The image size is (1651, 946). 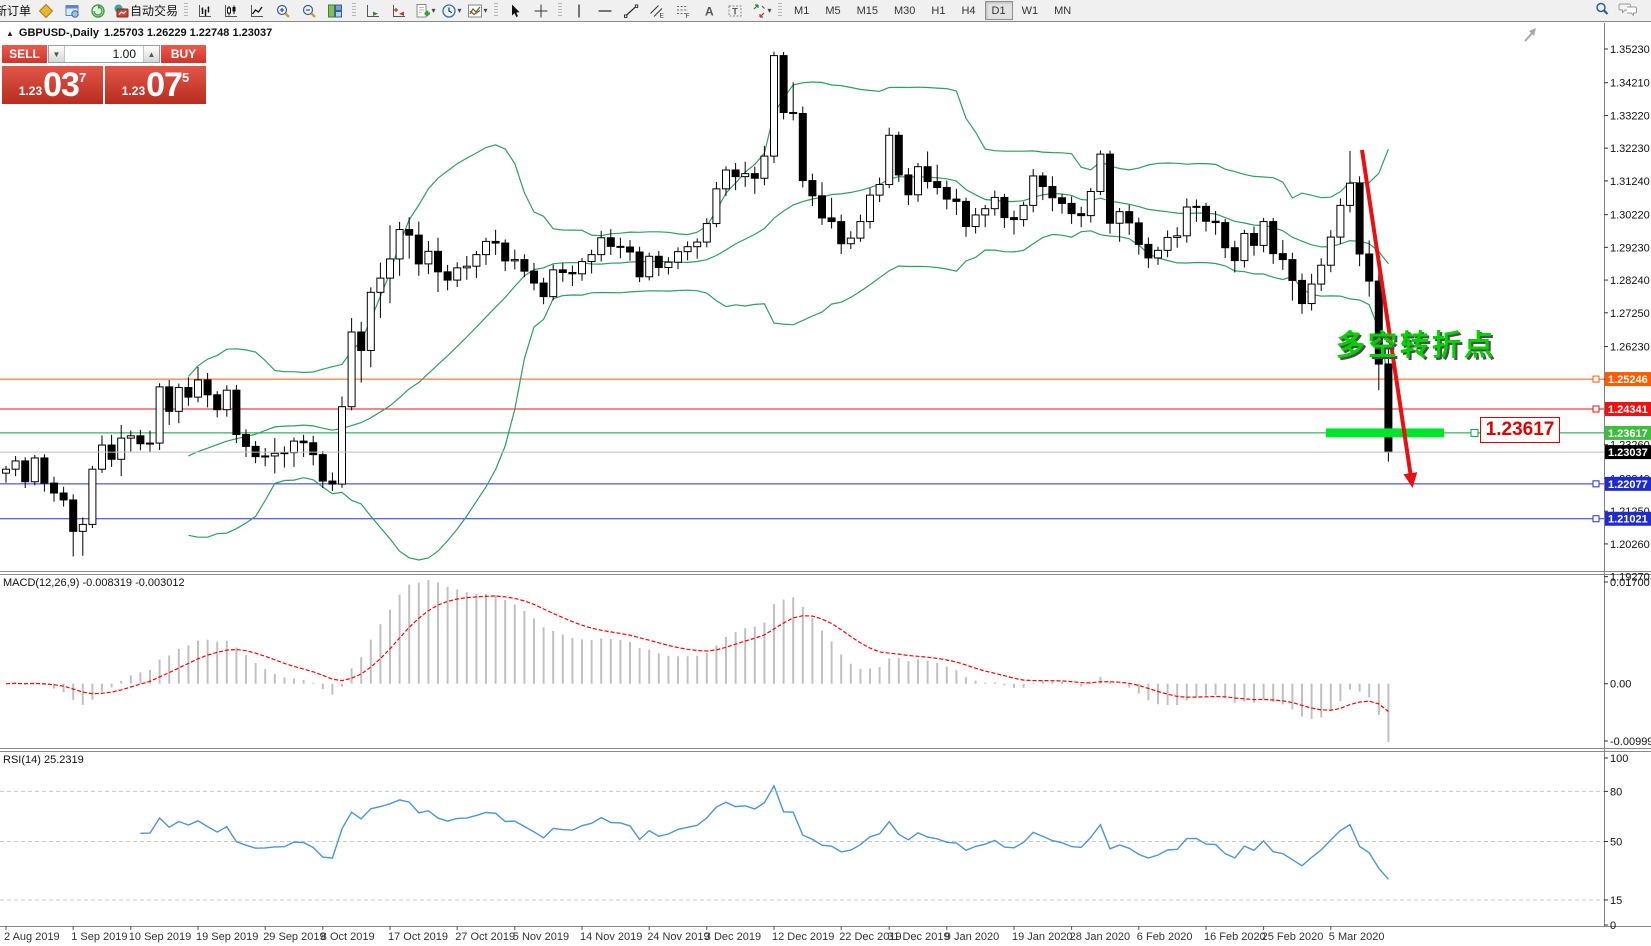 What do you see at coordinates (30, 91) in the screenshot?
I see `sell-price-prefix: 1.23` at bounding box center [30, 91].